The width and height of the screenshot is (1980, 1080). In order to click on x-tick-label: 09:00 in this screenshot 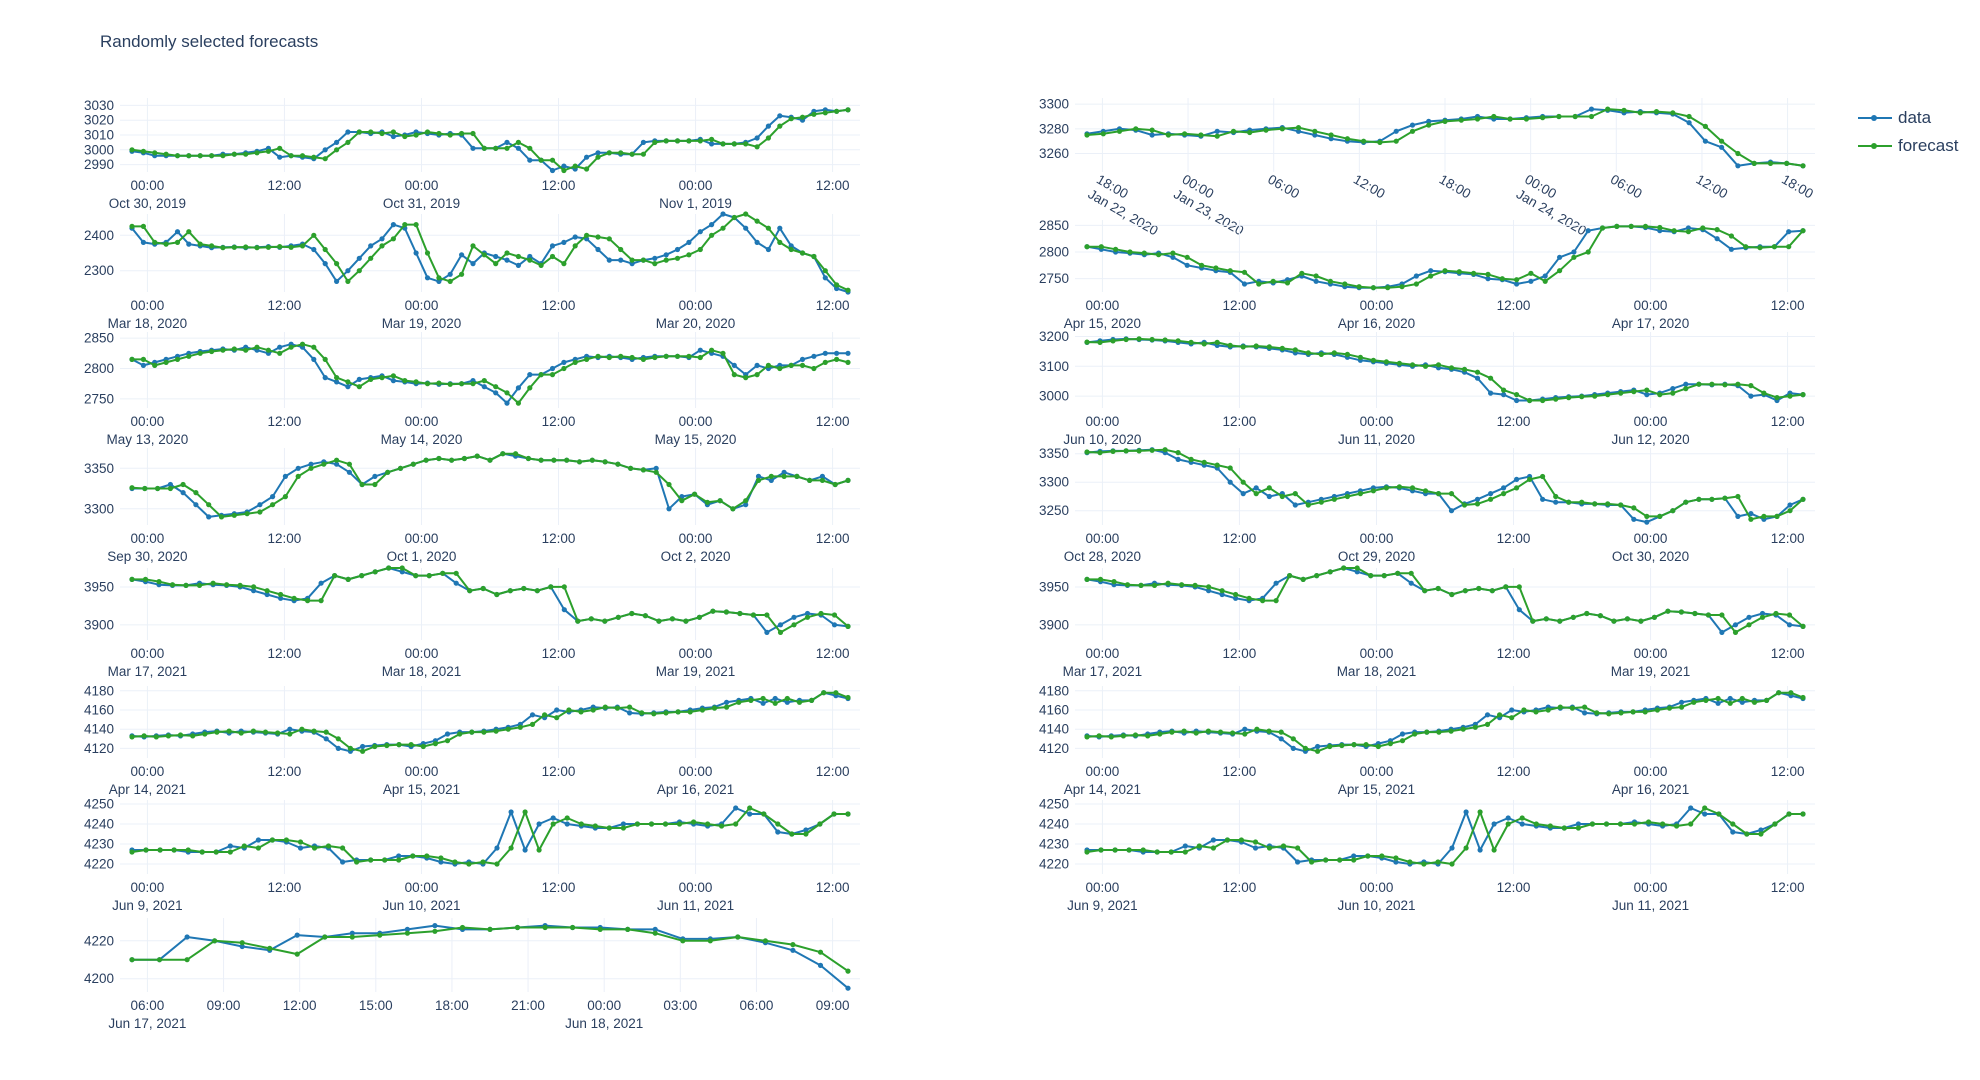, I will do `click(833, 1005)`.